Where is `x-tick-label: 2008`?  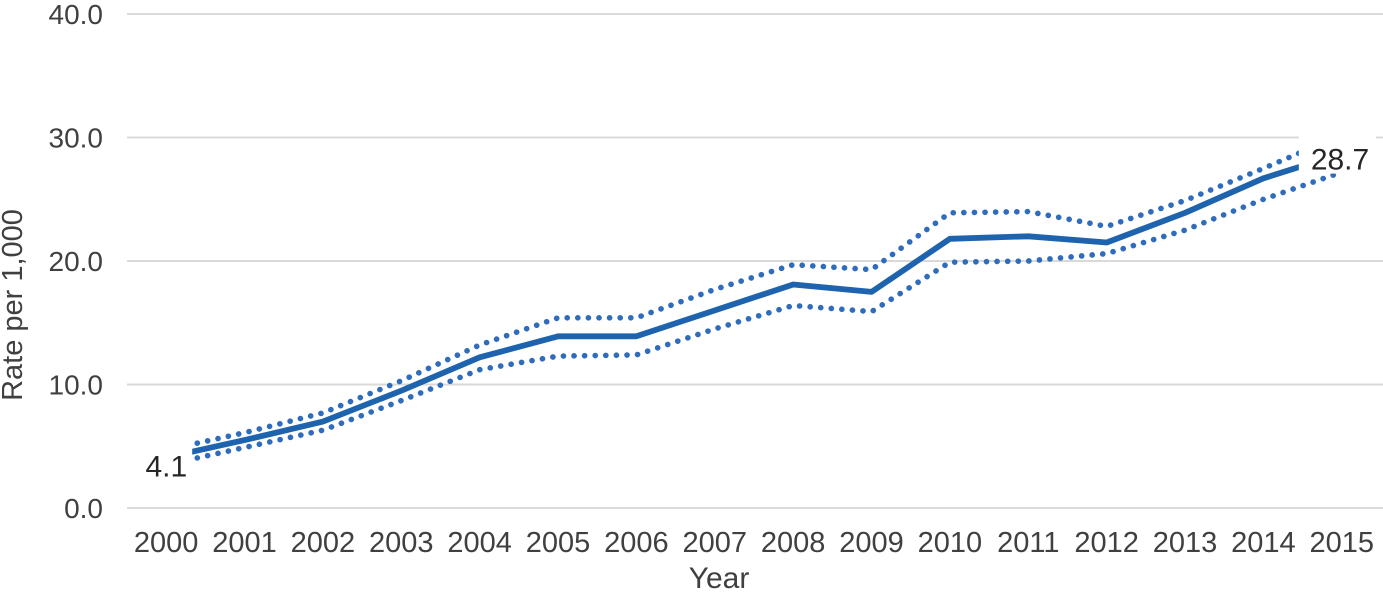
x-tick-label: 2008 is located at coordinates (793, 543).